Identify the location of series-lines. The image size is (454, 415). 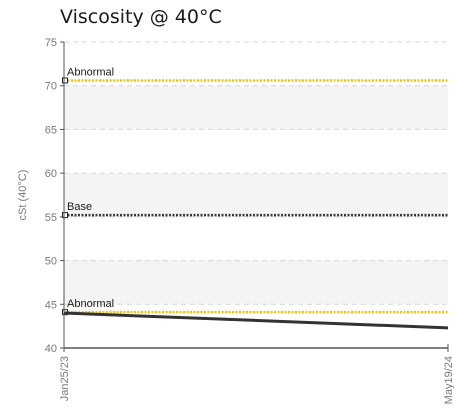
(256, 320).